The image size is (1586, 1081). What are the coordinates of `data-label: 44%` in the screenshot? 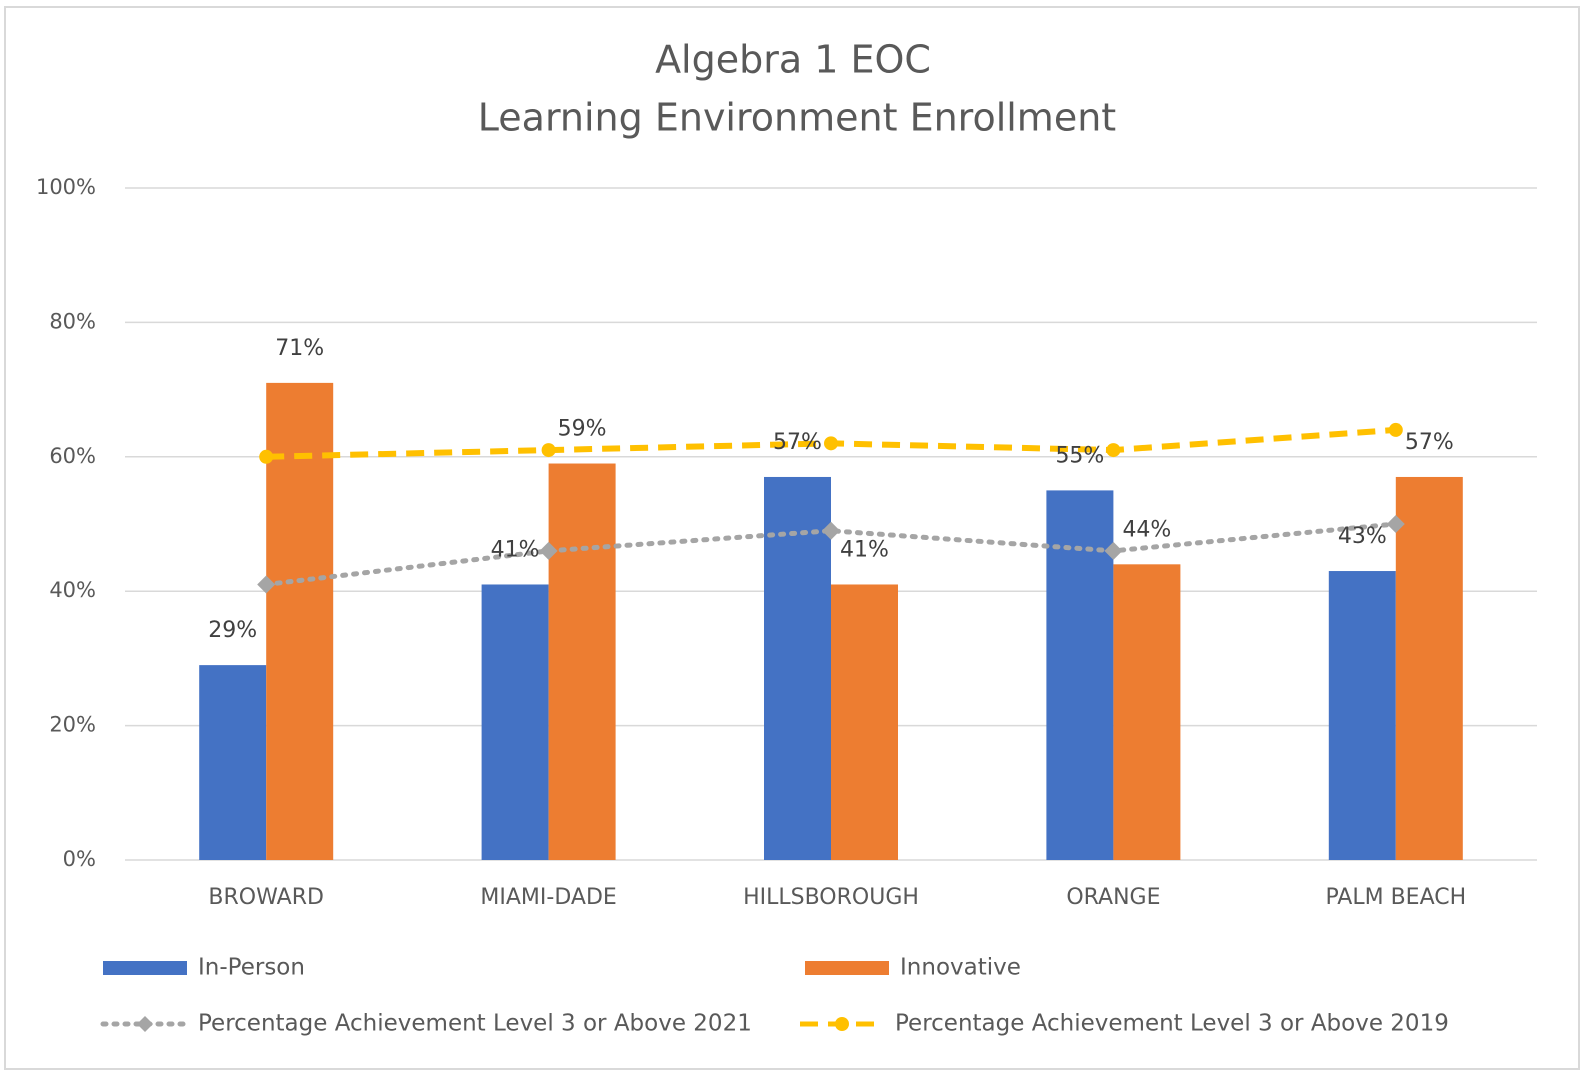 It's located at (1146, 529).